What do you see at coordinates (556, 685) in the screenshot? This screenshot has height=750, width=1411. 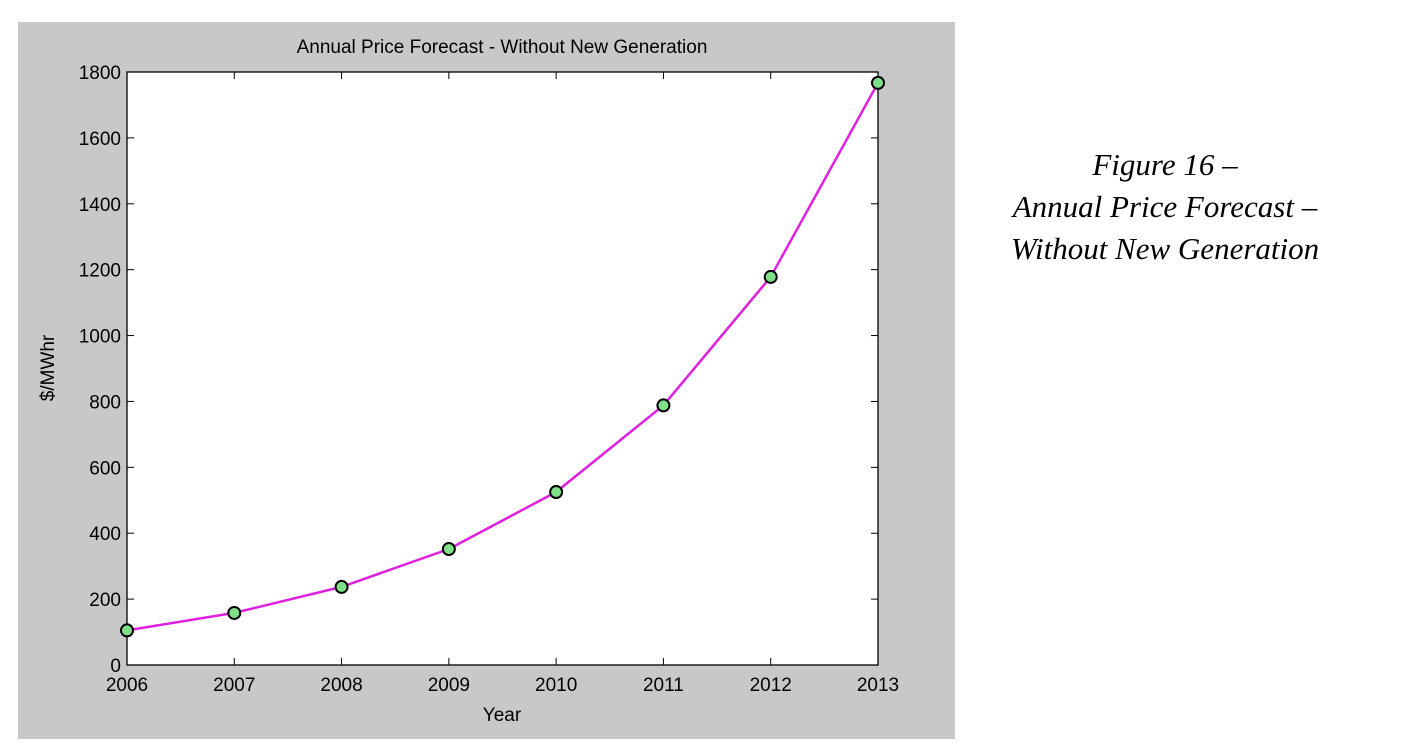 I see `x-tick-label: 2010` at bounding box center [556, 685].